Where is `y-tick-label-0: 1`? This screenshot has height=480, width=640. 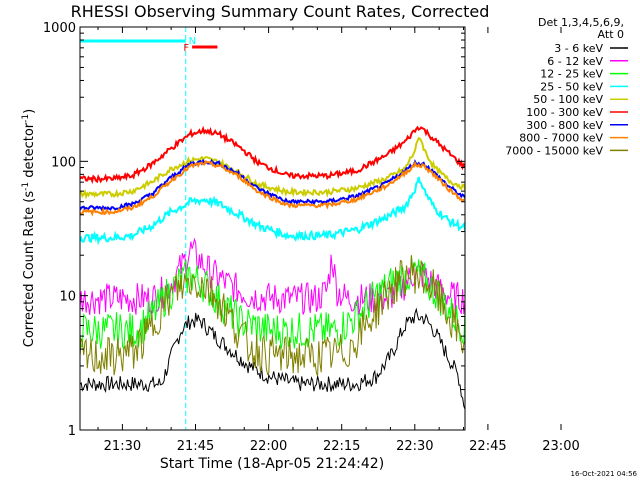 y-tick-label-0: 1 is located at coordinates (72, 431).